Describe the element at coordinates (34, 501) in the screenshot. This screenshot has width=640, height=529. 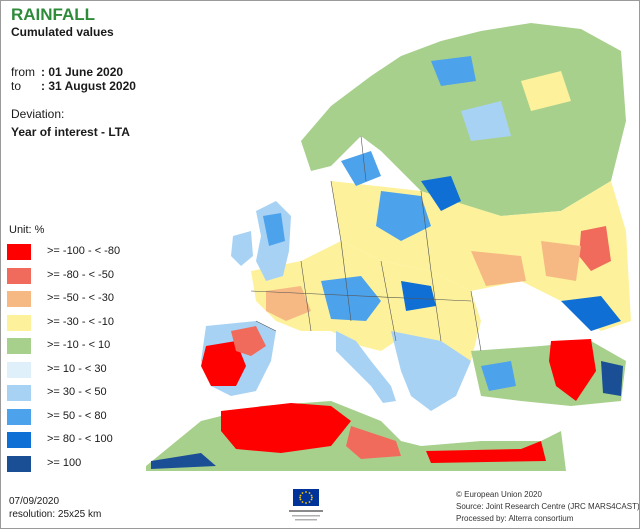
I see `production-date: 07/09/2020` at that location.